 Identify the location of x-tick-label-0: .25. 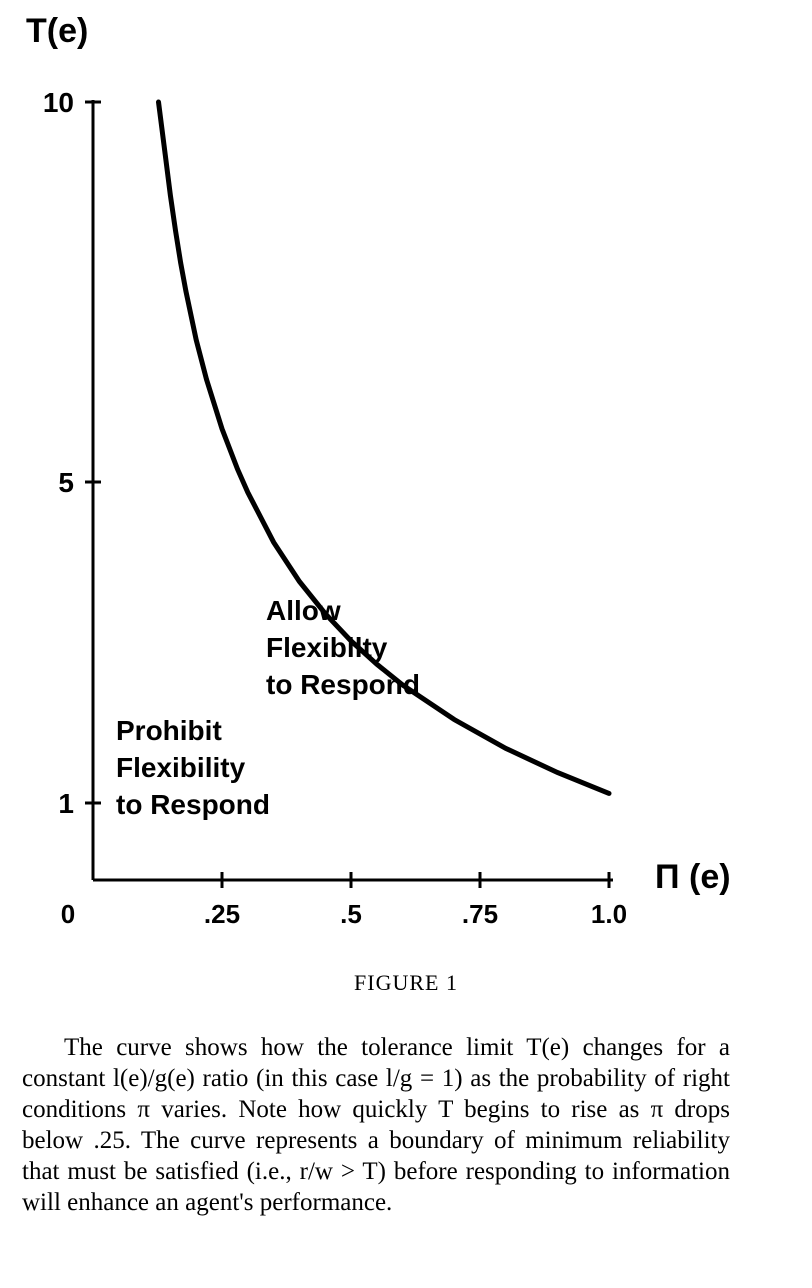
(222, 914).